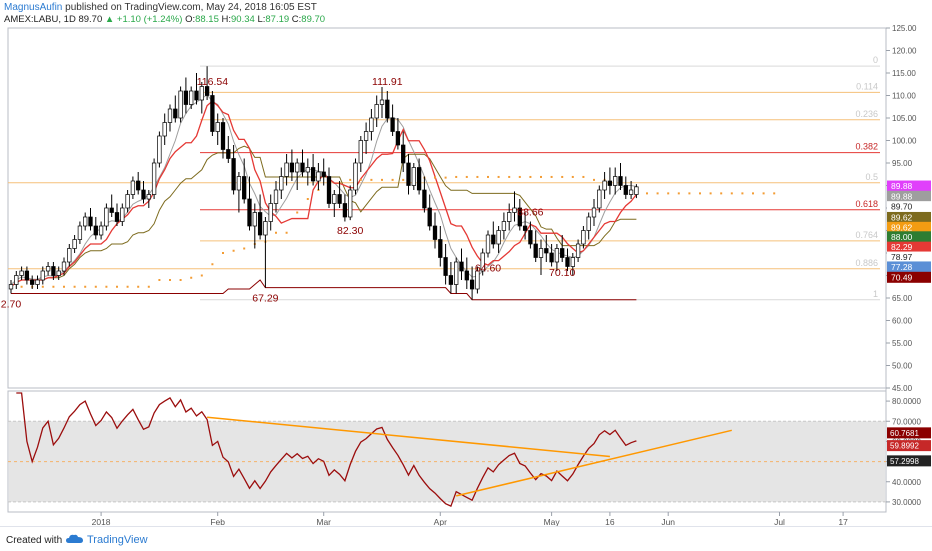 The image size is (932, 551). What do you see at coordinates (109, 19) in the screenshot?
I see `up-arrow-icon: ▲` at bounding box center [109, 19].